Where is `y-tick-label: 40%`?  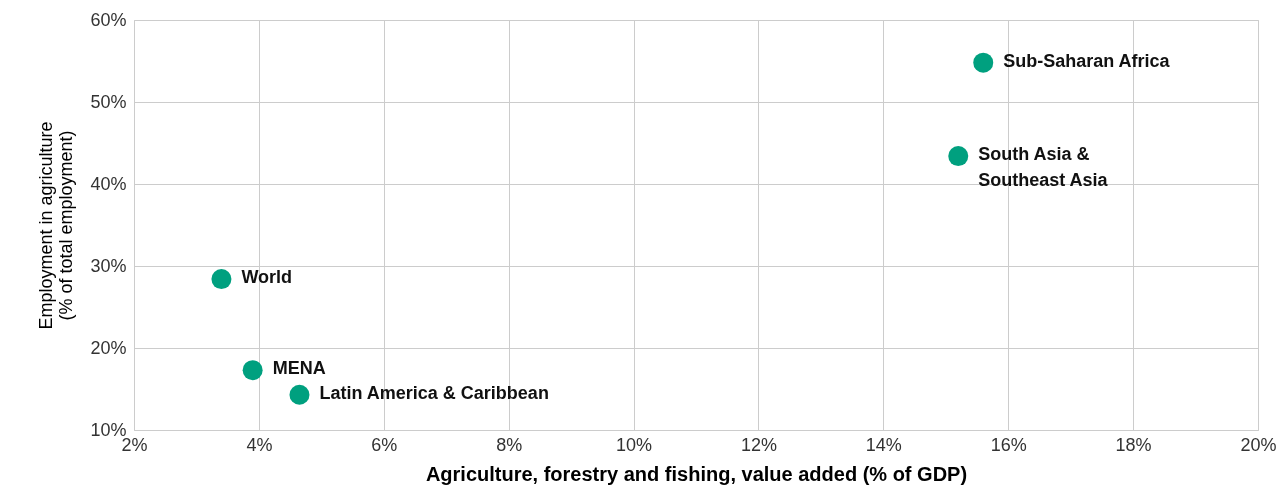
y-tick-label: 40% is located at coordinates (108, 183).